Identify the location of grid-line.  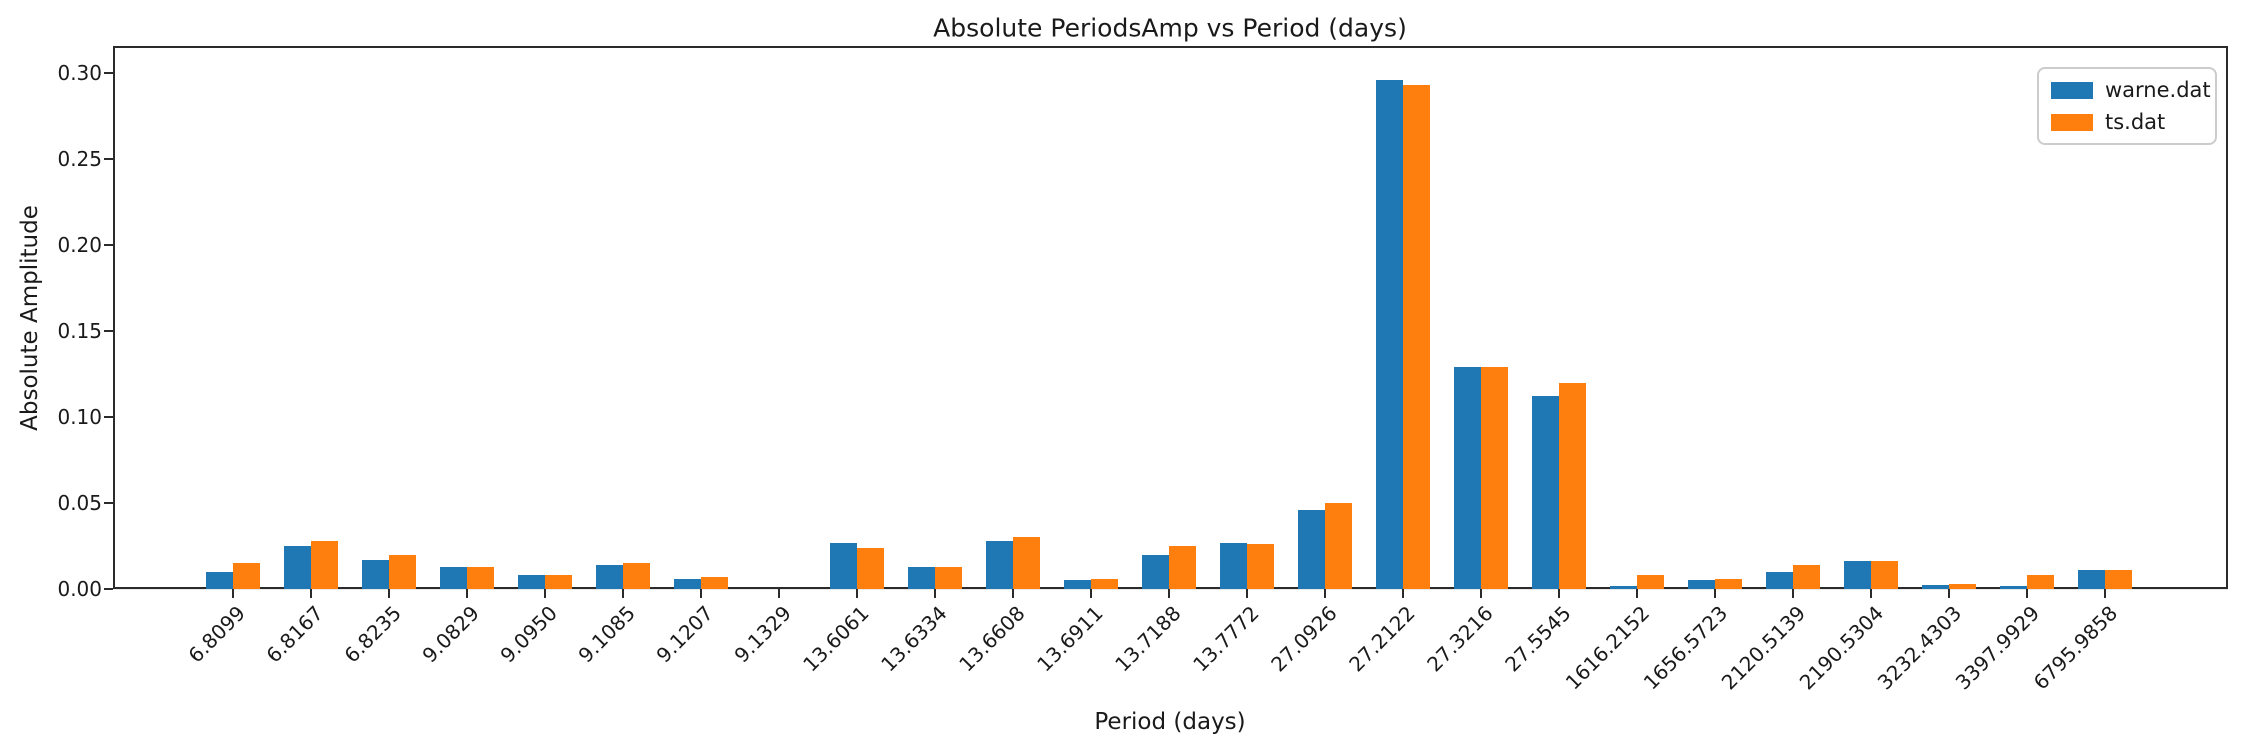
(1170, 589).